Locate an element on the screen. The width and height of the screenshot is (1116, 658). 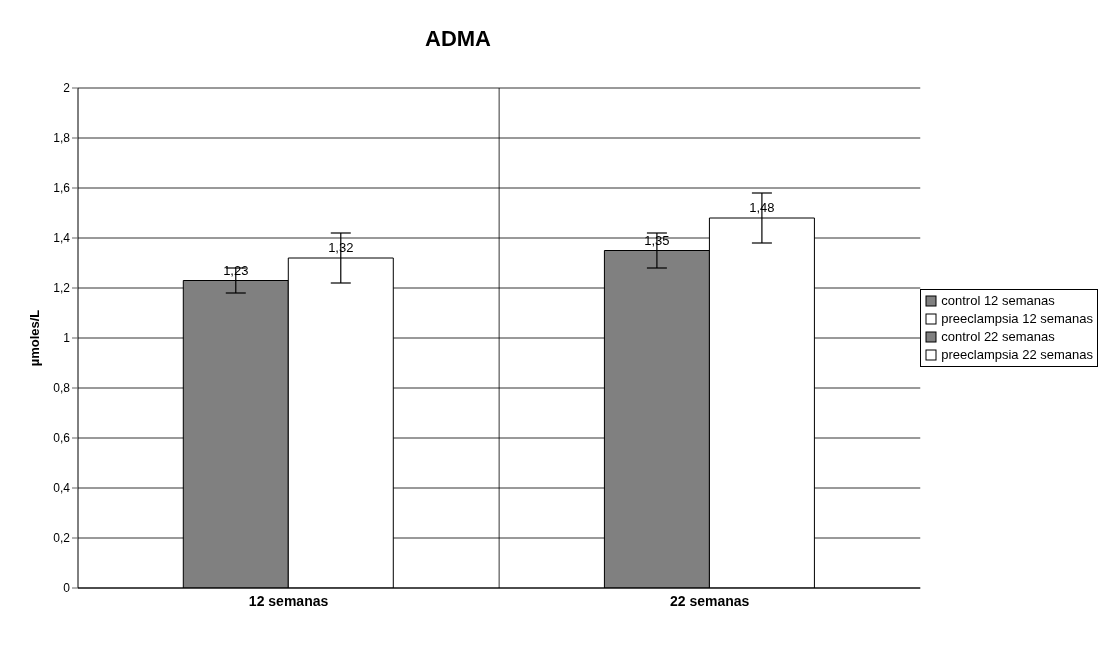
y-tick-label: 1 is located at coordinates (67, 338).